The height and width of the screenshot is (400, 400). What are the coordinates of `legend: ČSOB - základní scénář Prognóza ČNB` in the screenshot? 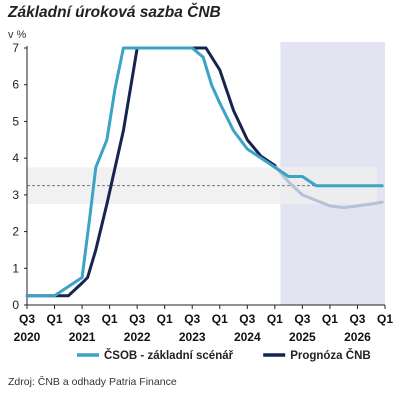 It's located at (224, 355).